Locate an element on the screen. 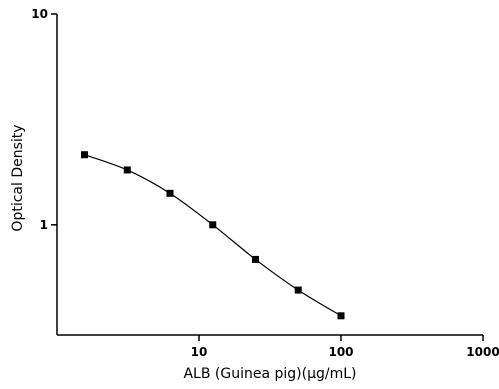 The width and height of the screenshot is (499, 389). y-axis-title: Optical Density is located at coordinates (18, 177).